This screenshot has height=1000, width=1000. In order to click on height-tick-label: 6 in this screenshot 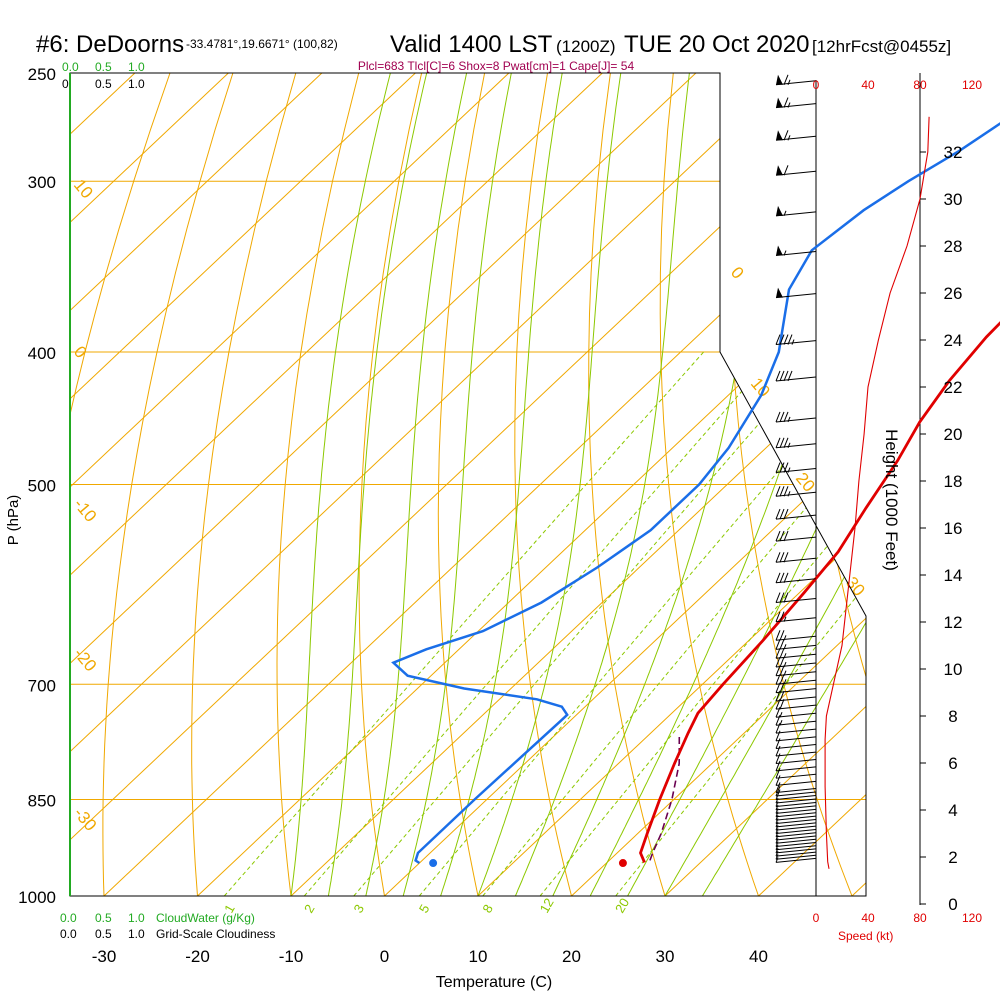, I will do `click(952, 763)`.